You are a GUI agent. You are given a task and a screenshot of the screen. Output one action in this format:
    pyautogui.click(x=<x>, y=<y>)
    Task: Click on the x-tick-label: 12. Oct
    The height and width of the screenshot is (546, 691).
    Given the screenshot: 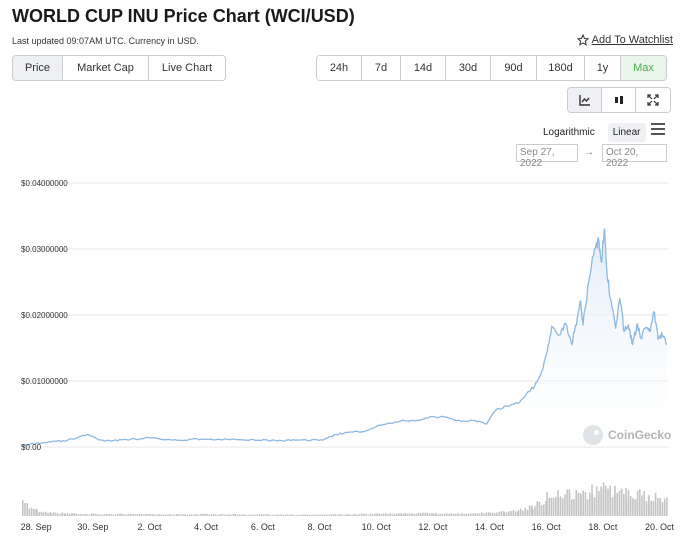 What is the action you would take?
    pyautogui.click(x=433, y=527)
    